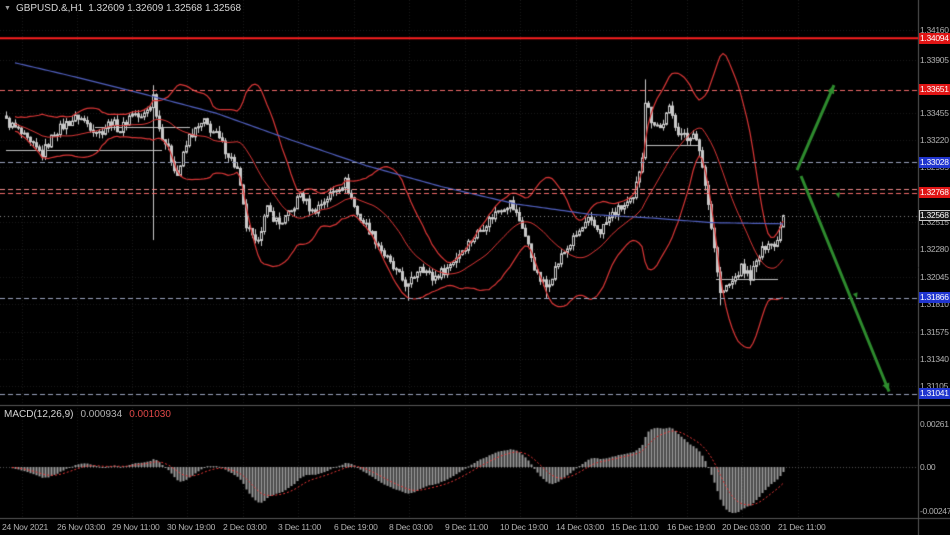  What do you see at coordinates (101, 414) in the screenshot?
I see `macd-main-value: 0.000934` at bounding box center [101, 414].